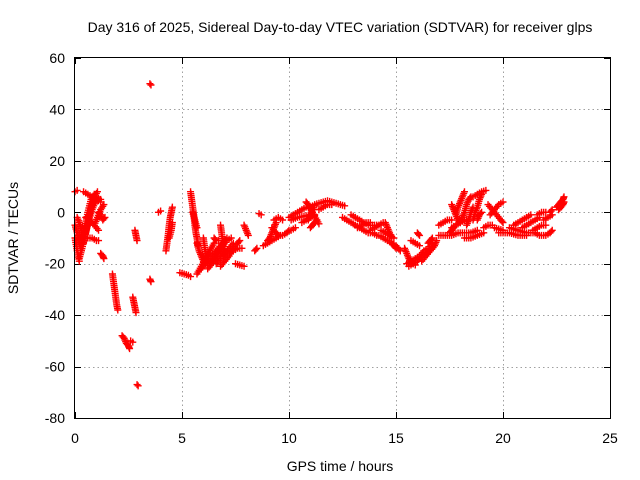 The image size is (640, 480). Describe the element at coordinates (503, 438) in the screenshot. I see `x-tick-label: 20` at that location.